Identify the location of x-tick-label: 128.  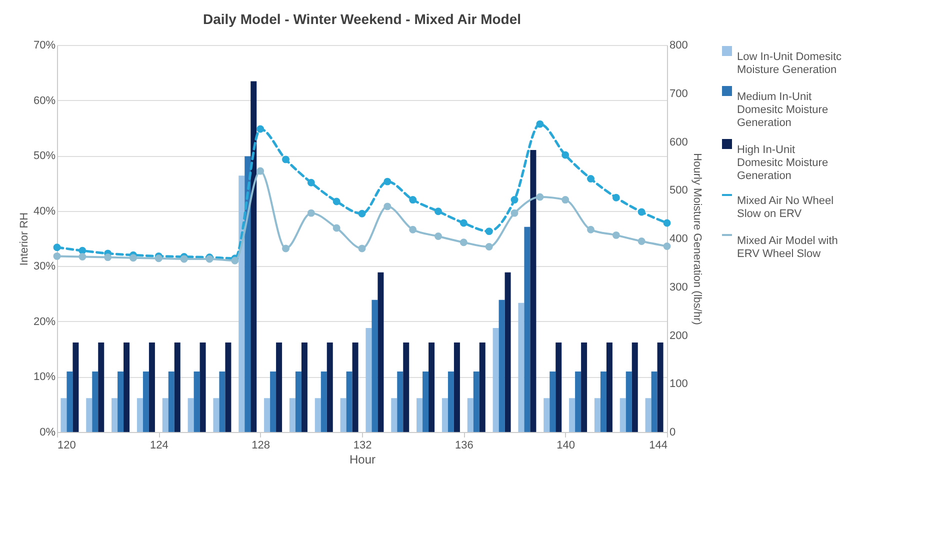
(261, 446).